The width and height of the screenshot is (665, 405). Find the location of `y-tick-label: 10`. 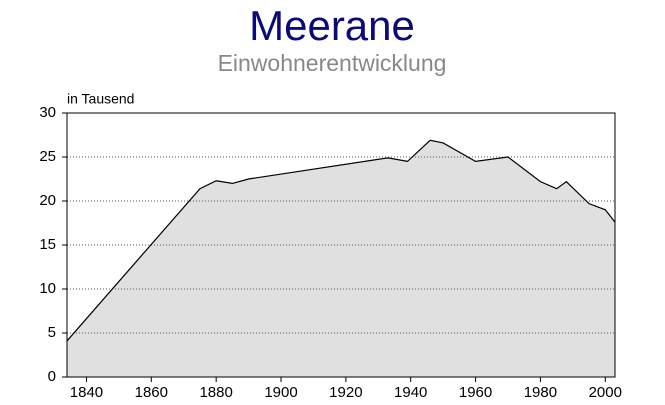

y-tick-label: 10 is located at coordinates (47, 288).